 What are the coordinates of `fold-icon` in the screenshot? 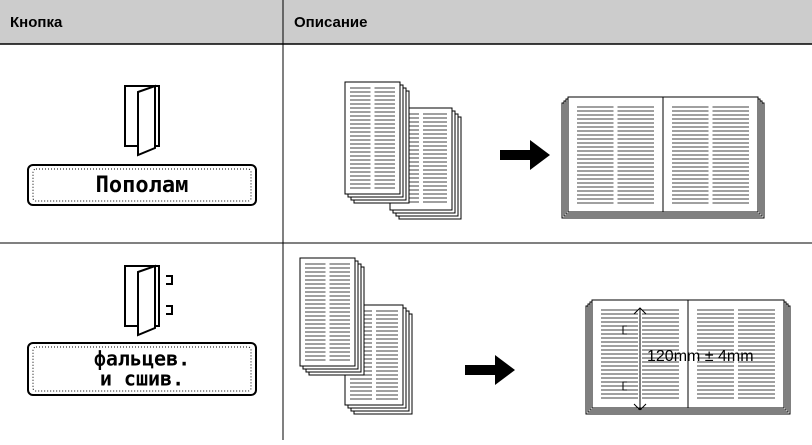 It's located at (142, 120).